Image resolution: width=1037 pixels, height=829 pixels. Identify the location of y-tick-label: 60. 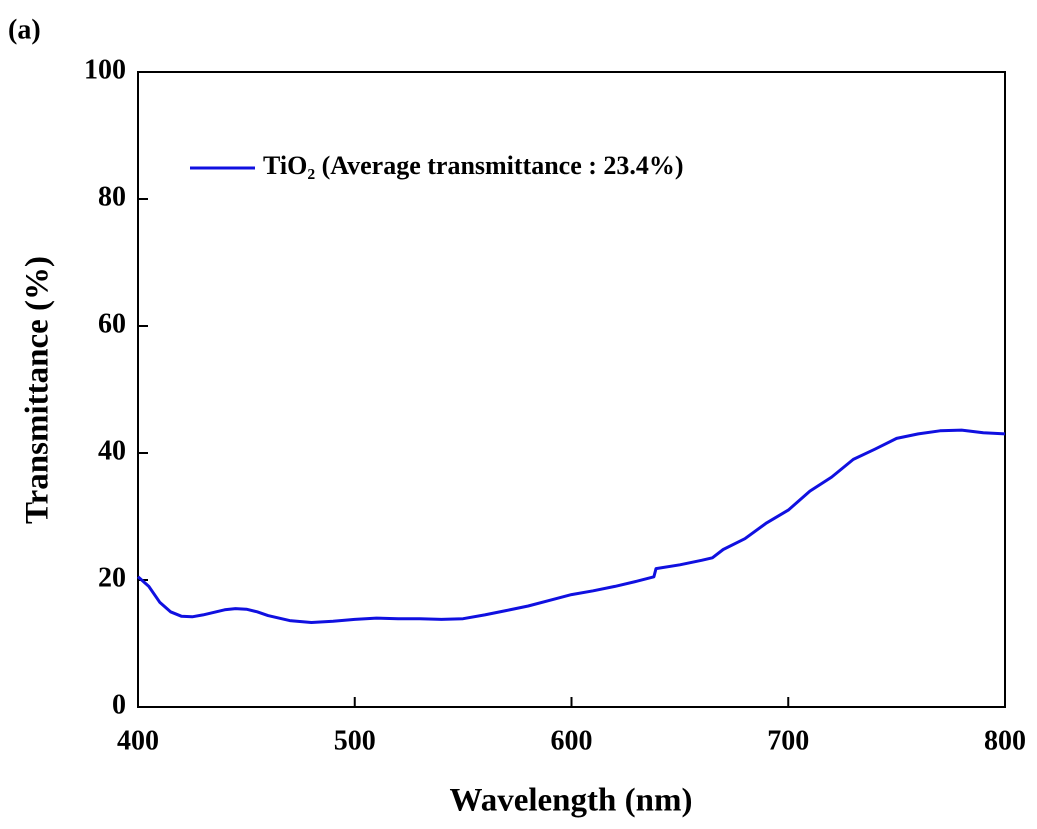
(112, 323).